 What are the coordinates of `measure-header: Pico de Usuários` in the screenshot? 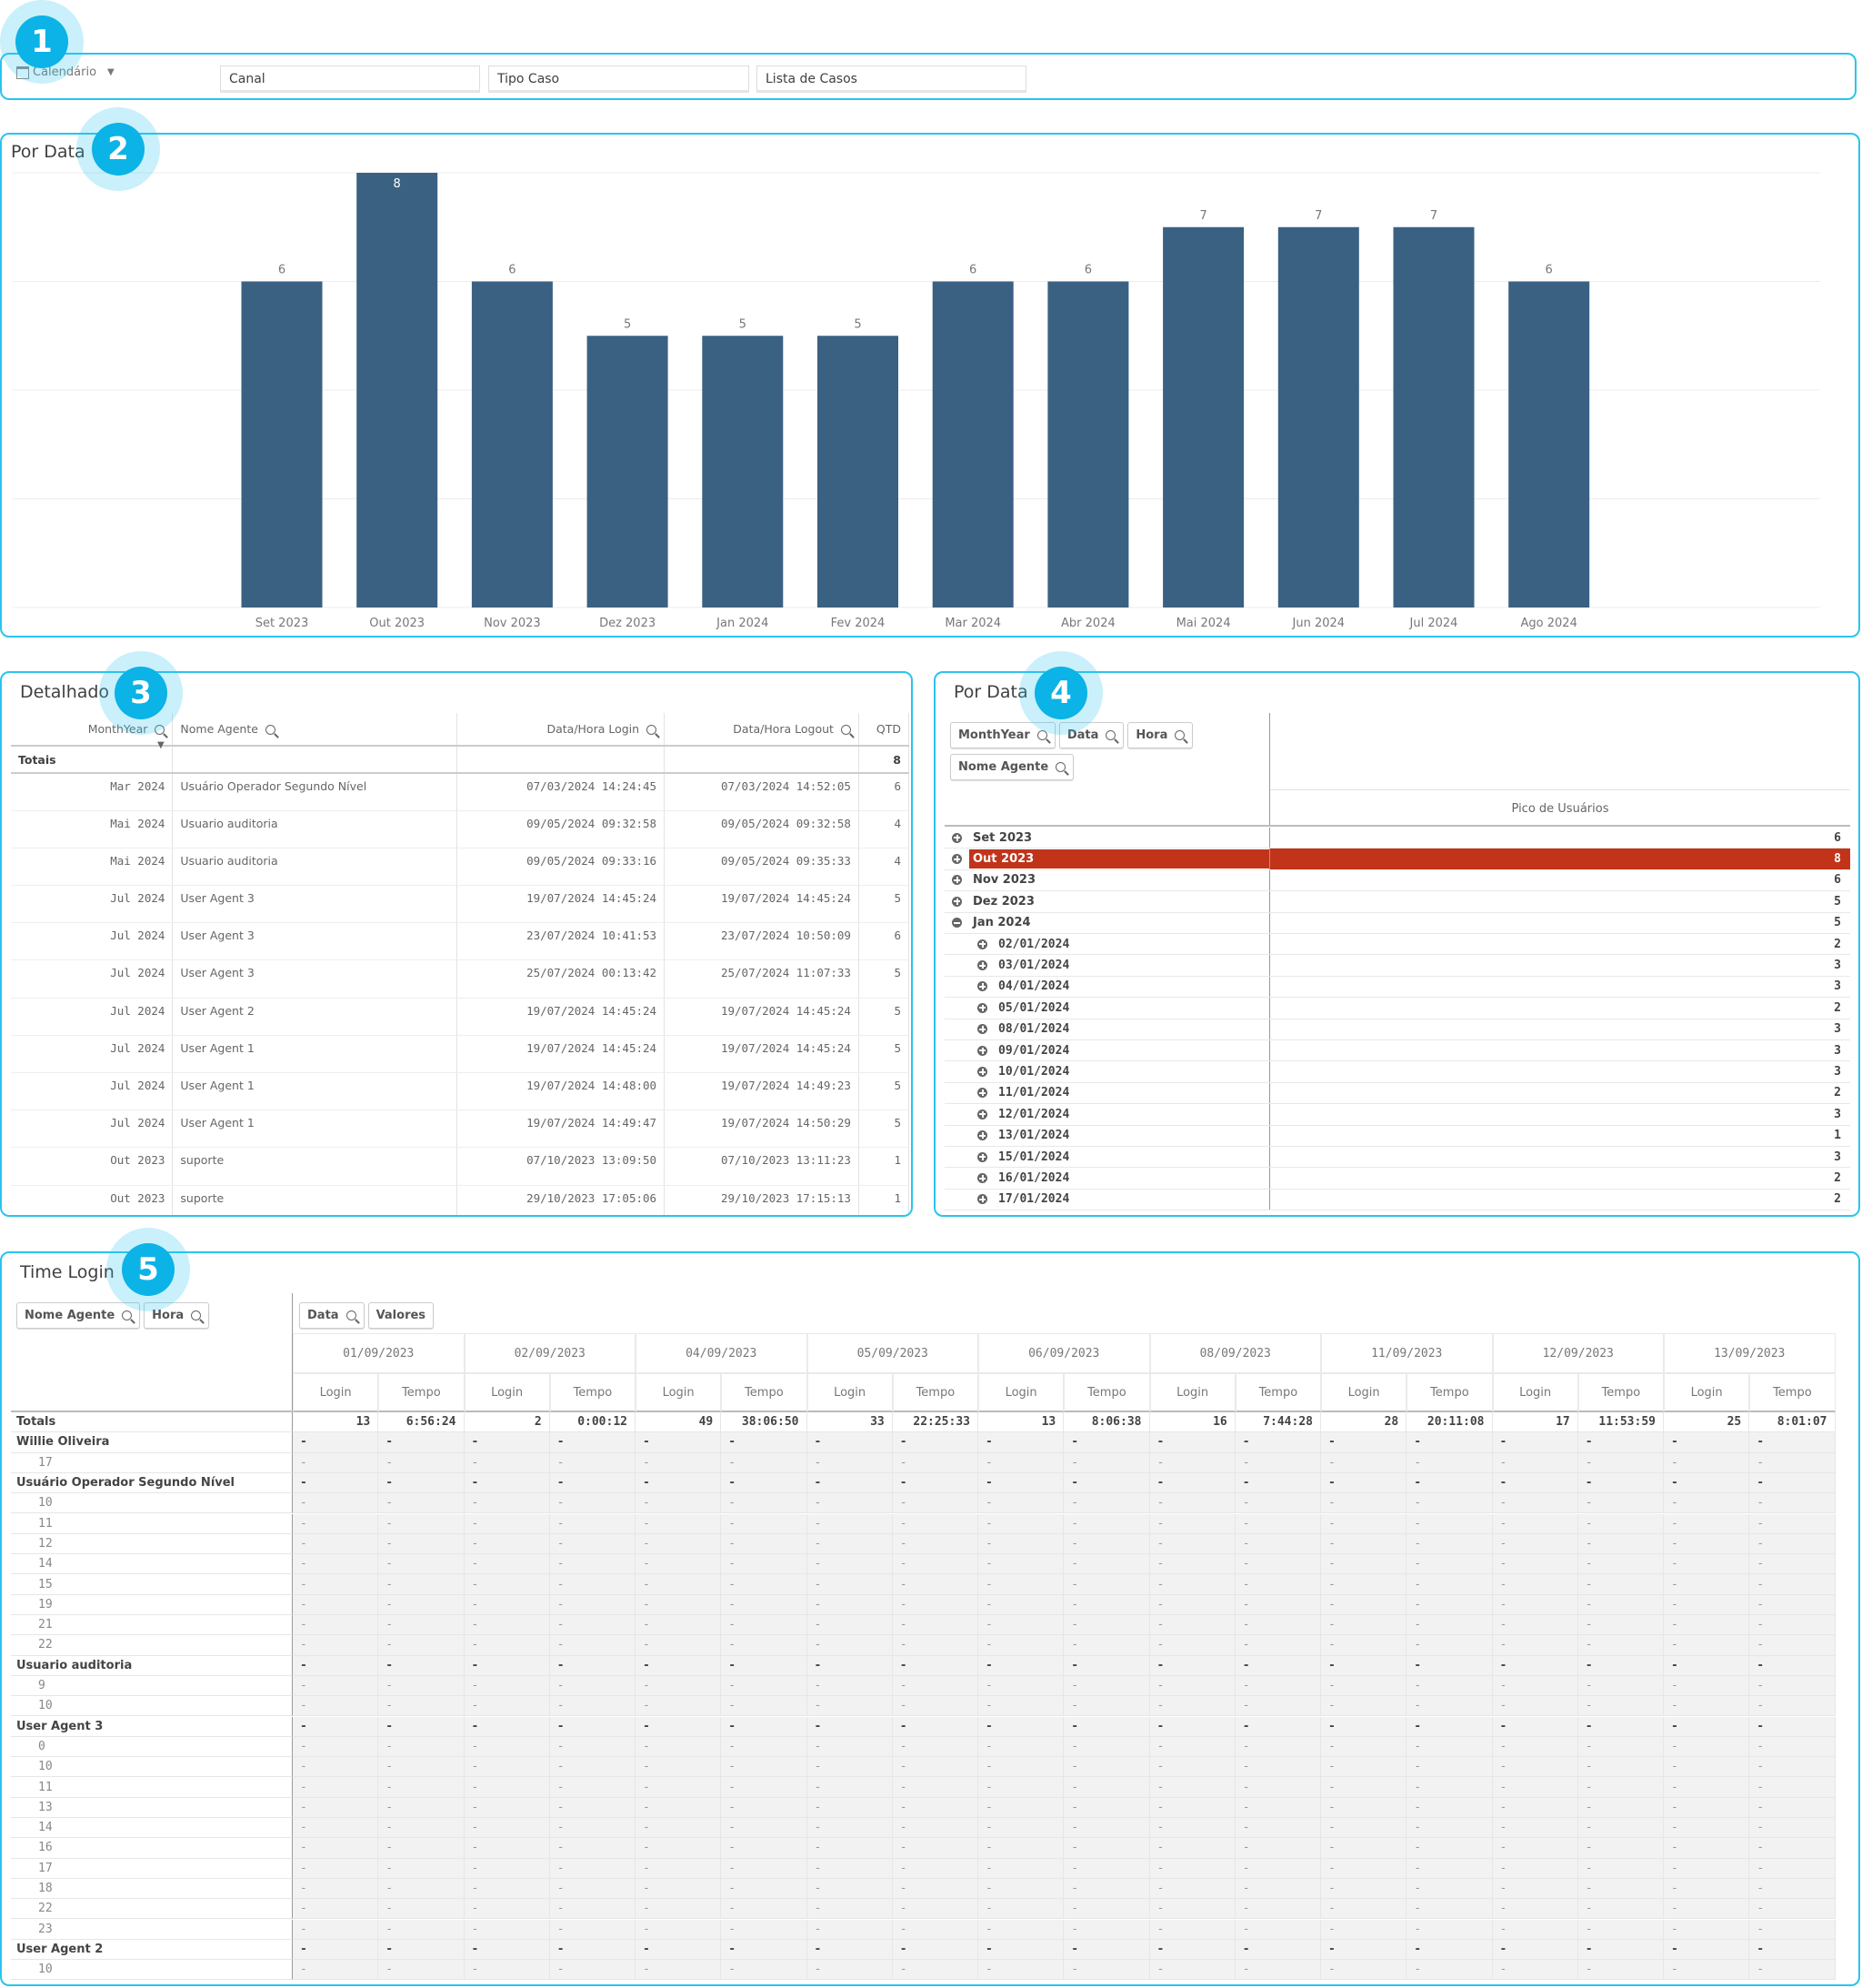 It's located at (1560, 808).